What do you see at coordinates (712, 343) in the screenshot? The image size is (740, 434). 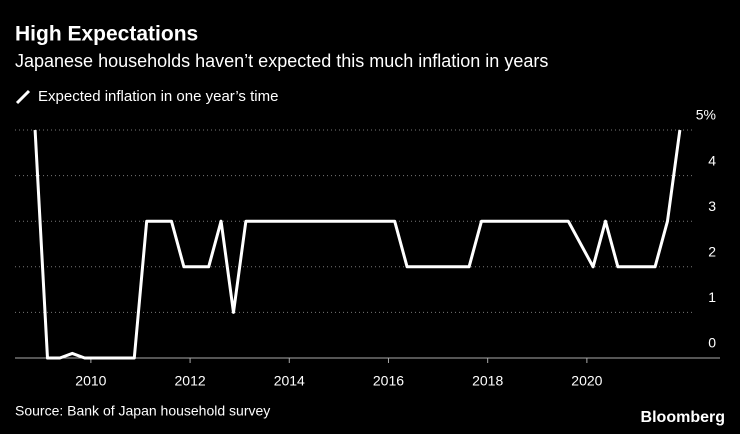 I see `y-tick-label: 0` at bounding box center [712, 343].